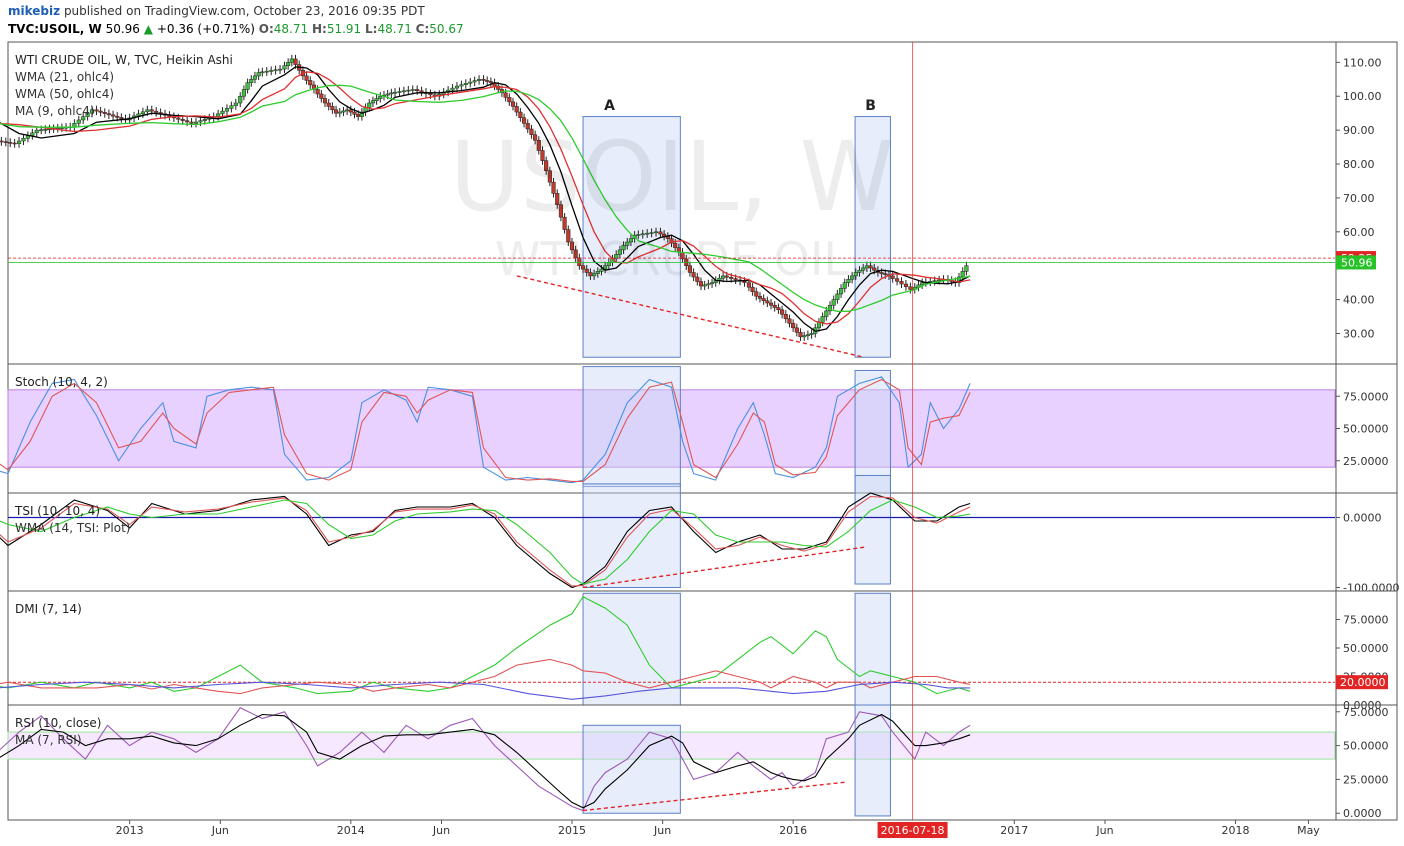 Image resolution: width=1404 pixels, height=846 pixels. I want to click on highlight-box, so click(631, 649).